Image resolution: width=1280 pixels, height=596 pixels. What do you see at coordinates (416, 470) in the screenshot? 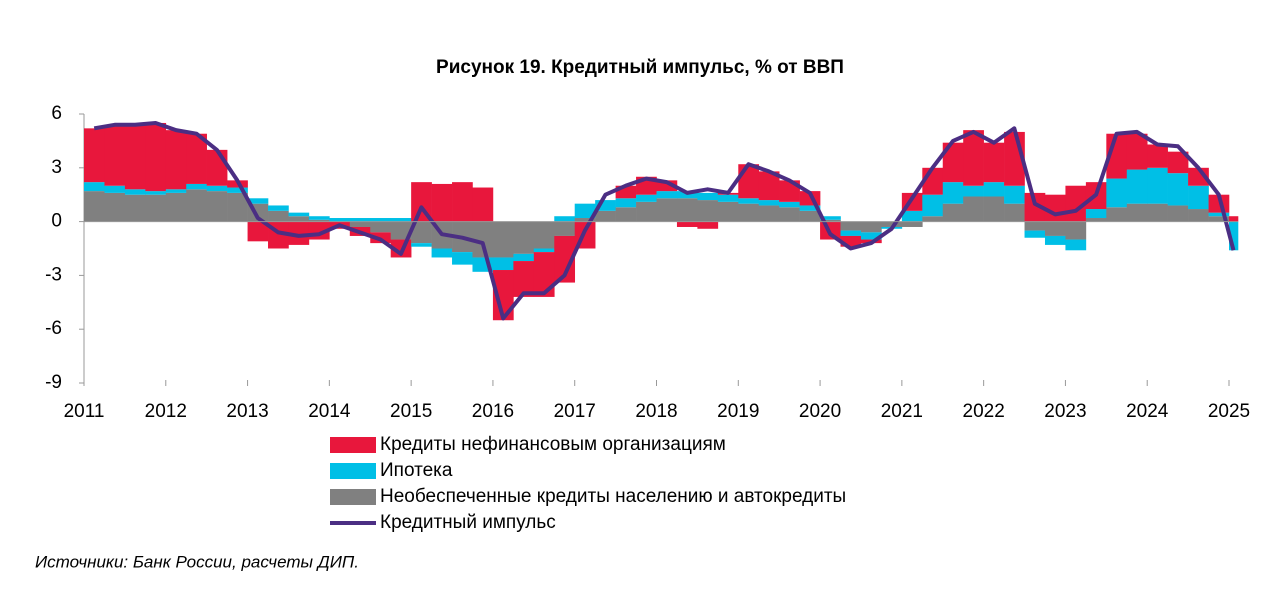
I see `legend-label: Ипотека` at bounding box center [416, 470].